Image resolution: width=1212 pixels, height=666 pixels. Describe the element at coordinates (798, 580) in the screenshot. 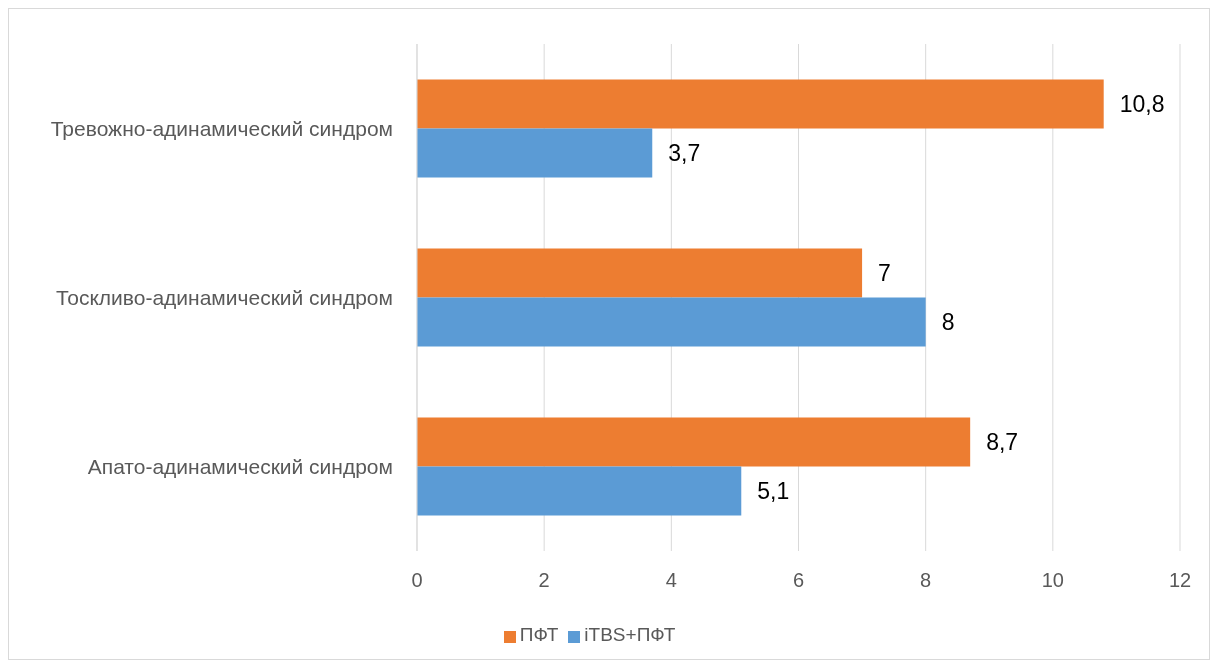

I see `x-tick-label: 6` at that location.